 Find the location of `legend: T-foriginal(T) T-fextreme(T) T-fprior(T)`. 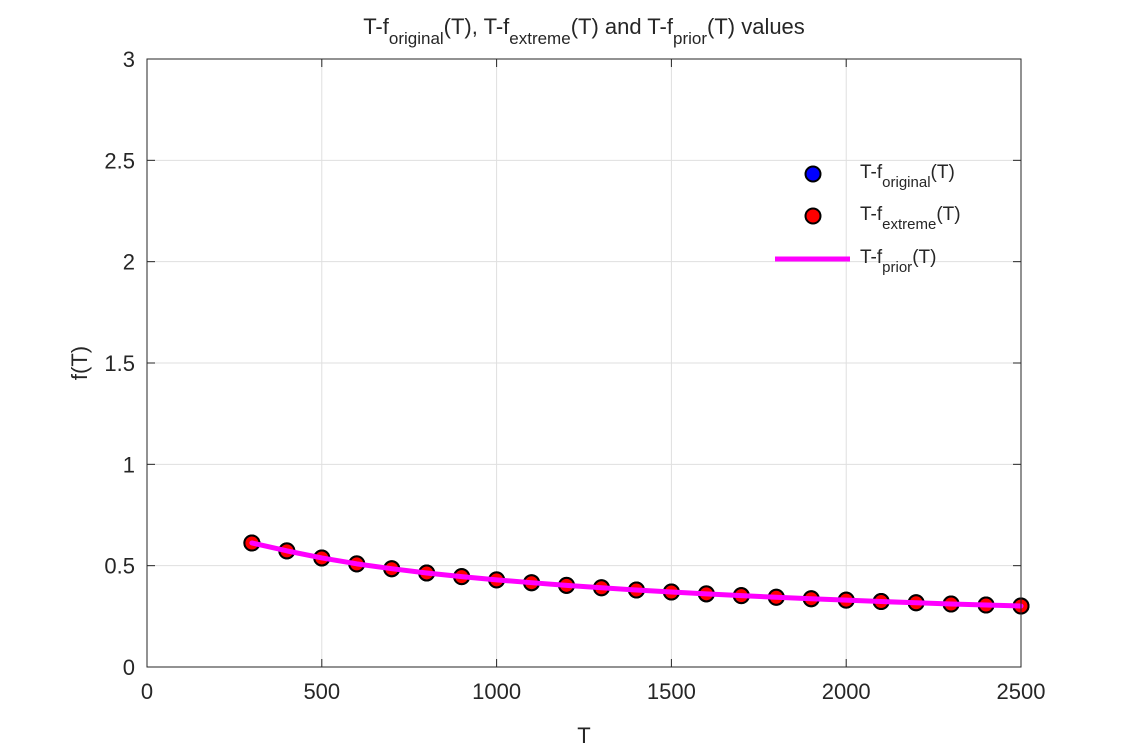

legend: T-foriginal(T) T-fextreme(T) T-fprior(T) is located at coordinates (868, 219).